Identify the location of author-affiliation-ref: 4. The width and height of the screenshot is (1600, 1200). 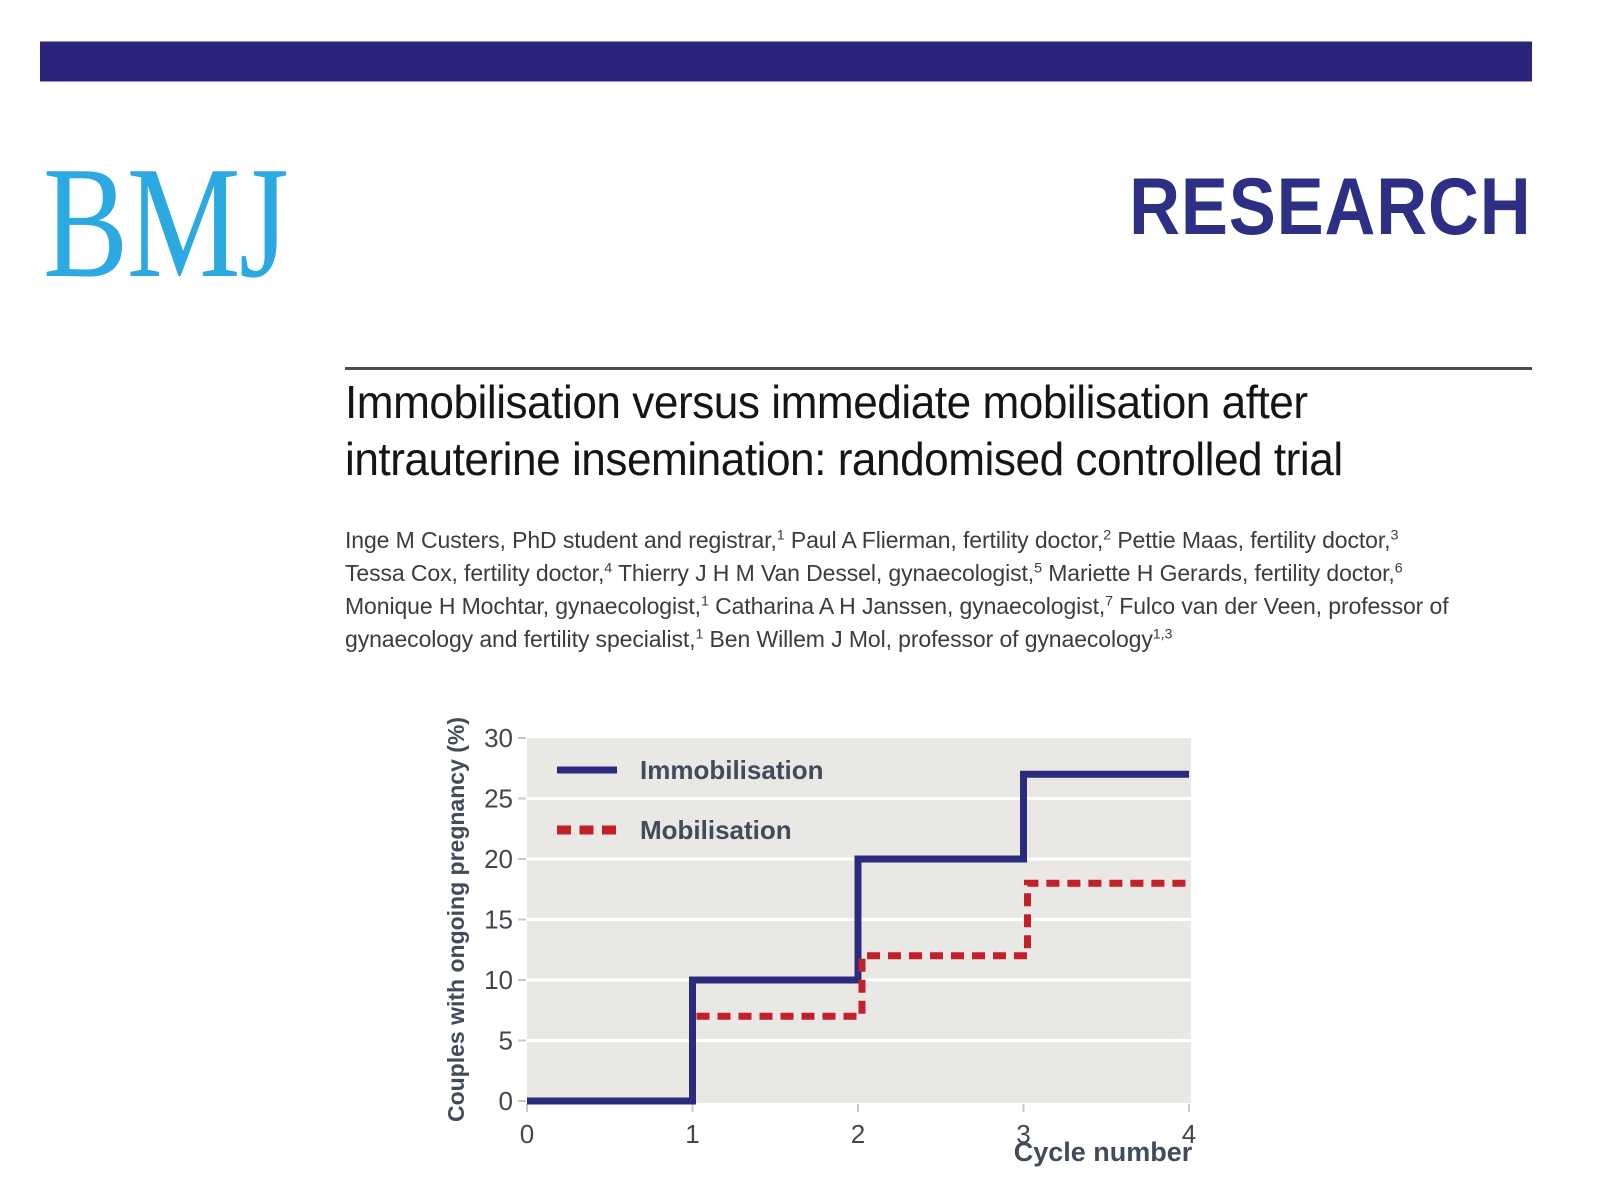
(608, 568).